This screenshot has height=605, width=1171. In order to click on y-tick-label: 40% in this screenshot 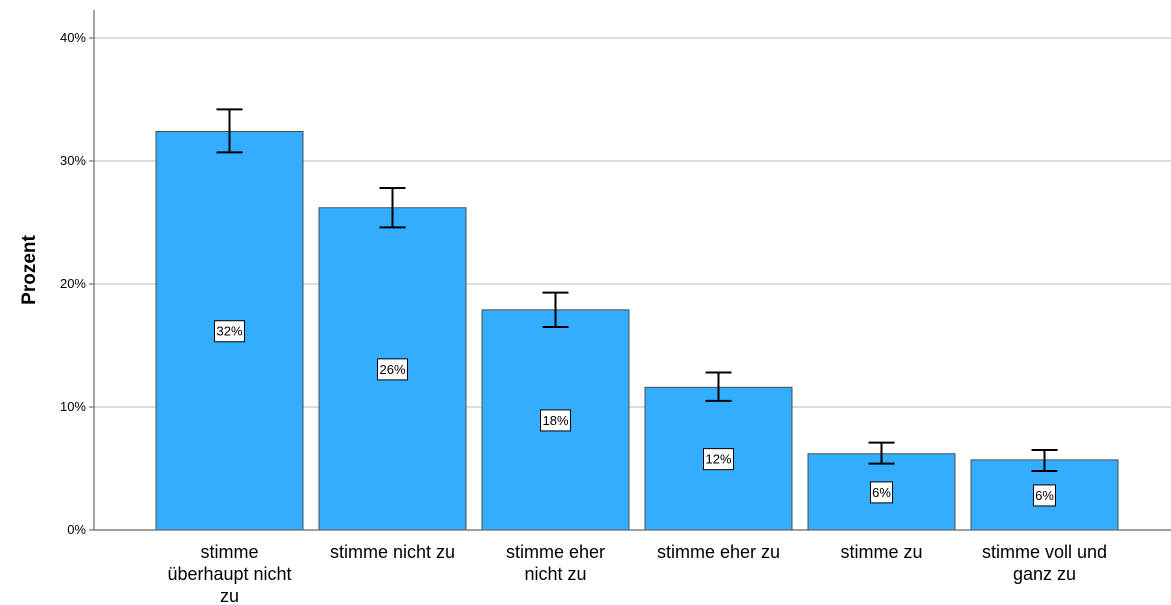, I will do `click(73, 37)`.